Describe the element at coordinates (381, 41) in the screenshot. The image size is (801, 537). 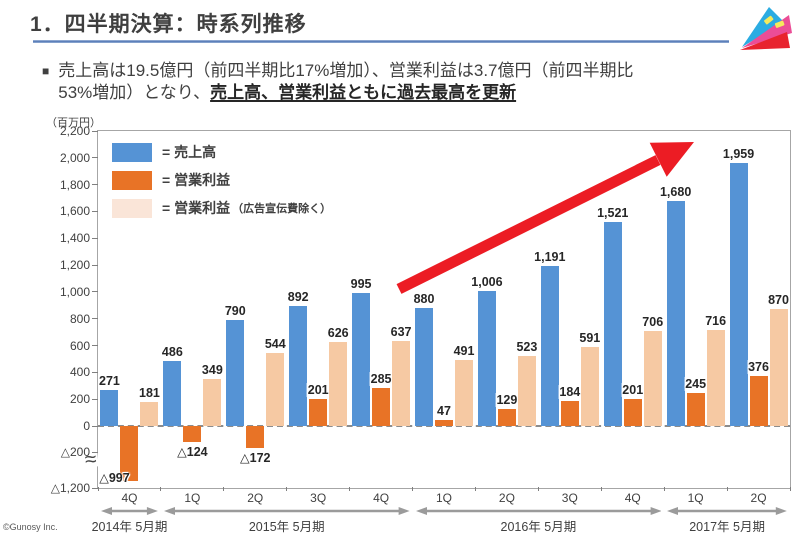
I see `header-divider` at that location.